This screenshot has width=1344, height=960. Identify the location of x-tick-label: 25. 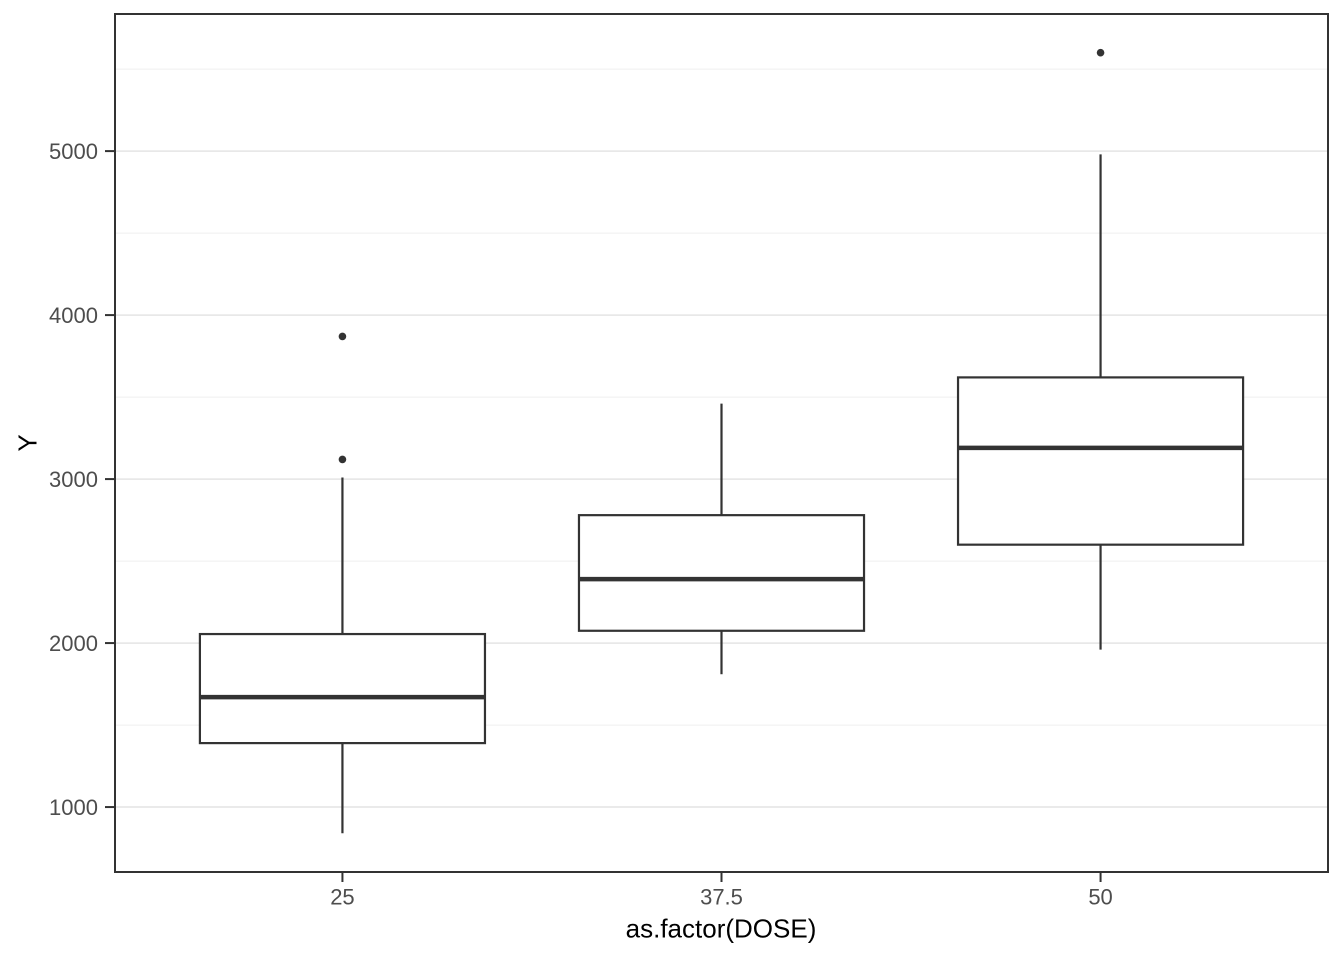
(342, 897).